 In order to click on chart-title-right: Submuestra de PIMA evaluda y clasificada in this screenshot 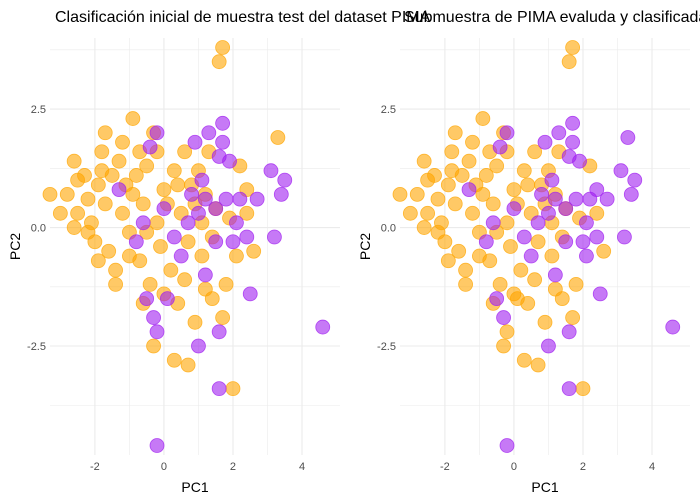, I will do `click(552, 17)`.